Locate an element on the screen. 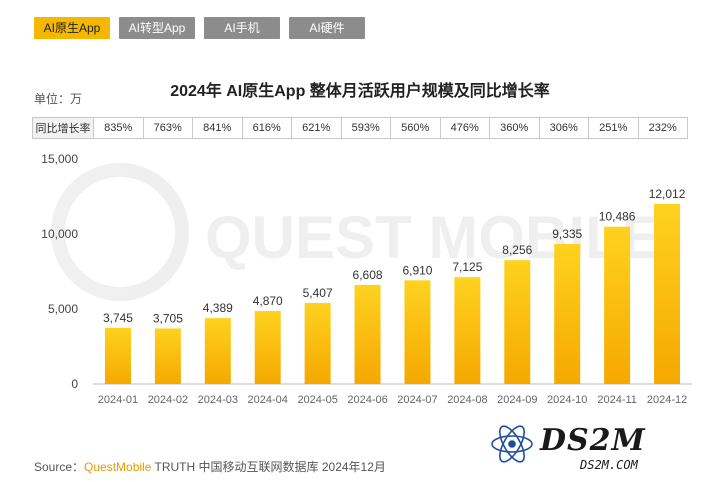  x-tick-label: 2024-03 is located at coordinates (218, 400).